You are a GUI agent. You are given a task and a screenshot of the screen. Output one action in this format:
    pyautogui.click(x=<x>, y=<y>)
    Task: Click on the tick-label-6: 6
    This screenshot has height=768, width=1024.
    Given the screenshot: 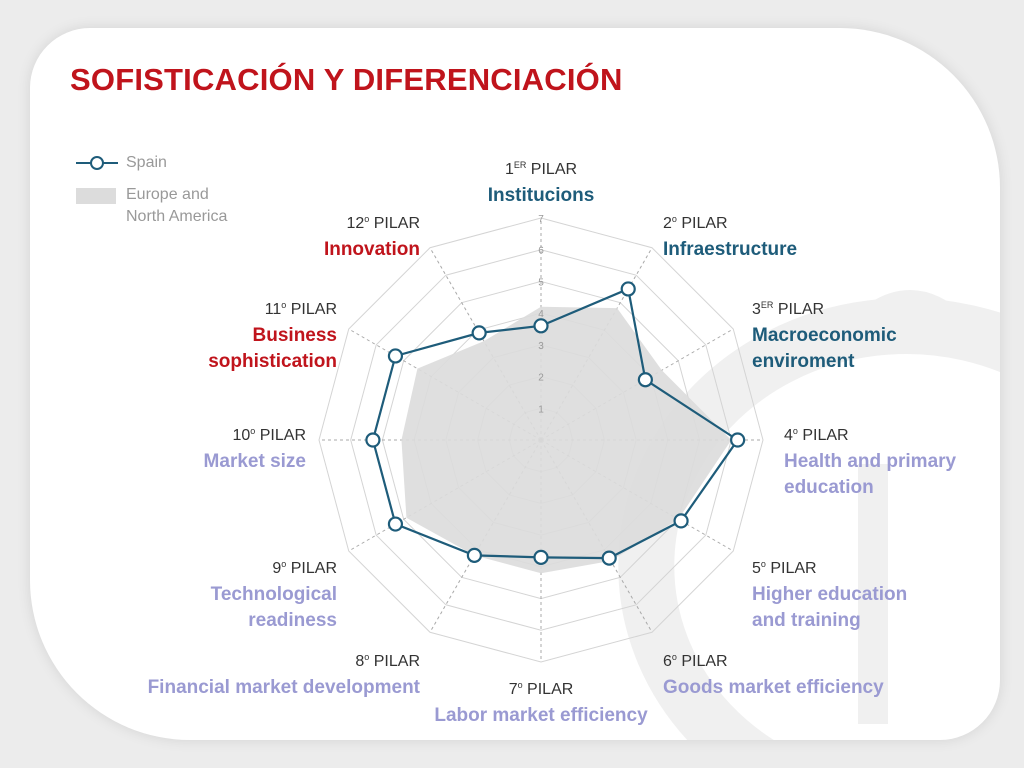 What is the action you would take?
    pyautogui.click(x=541, y=251)
    